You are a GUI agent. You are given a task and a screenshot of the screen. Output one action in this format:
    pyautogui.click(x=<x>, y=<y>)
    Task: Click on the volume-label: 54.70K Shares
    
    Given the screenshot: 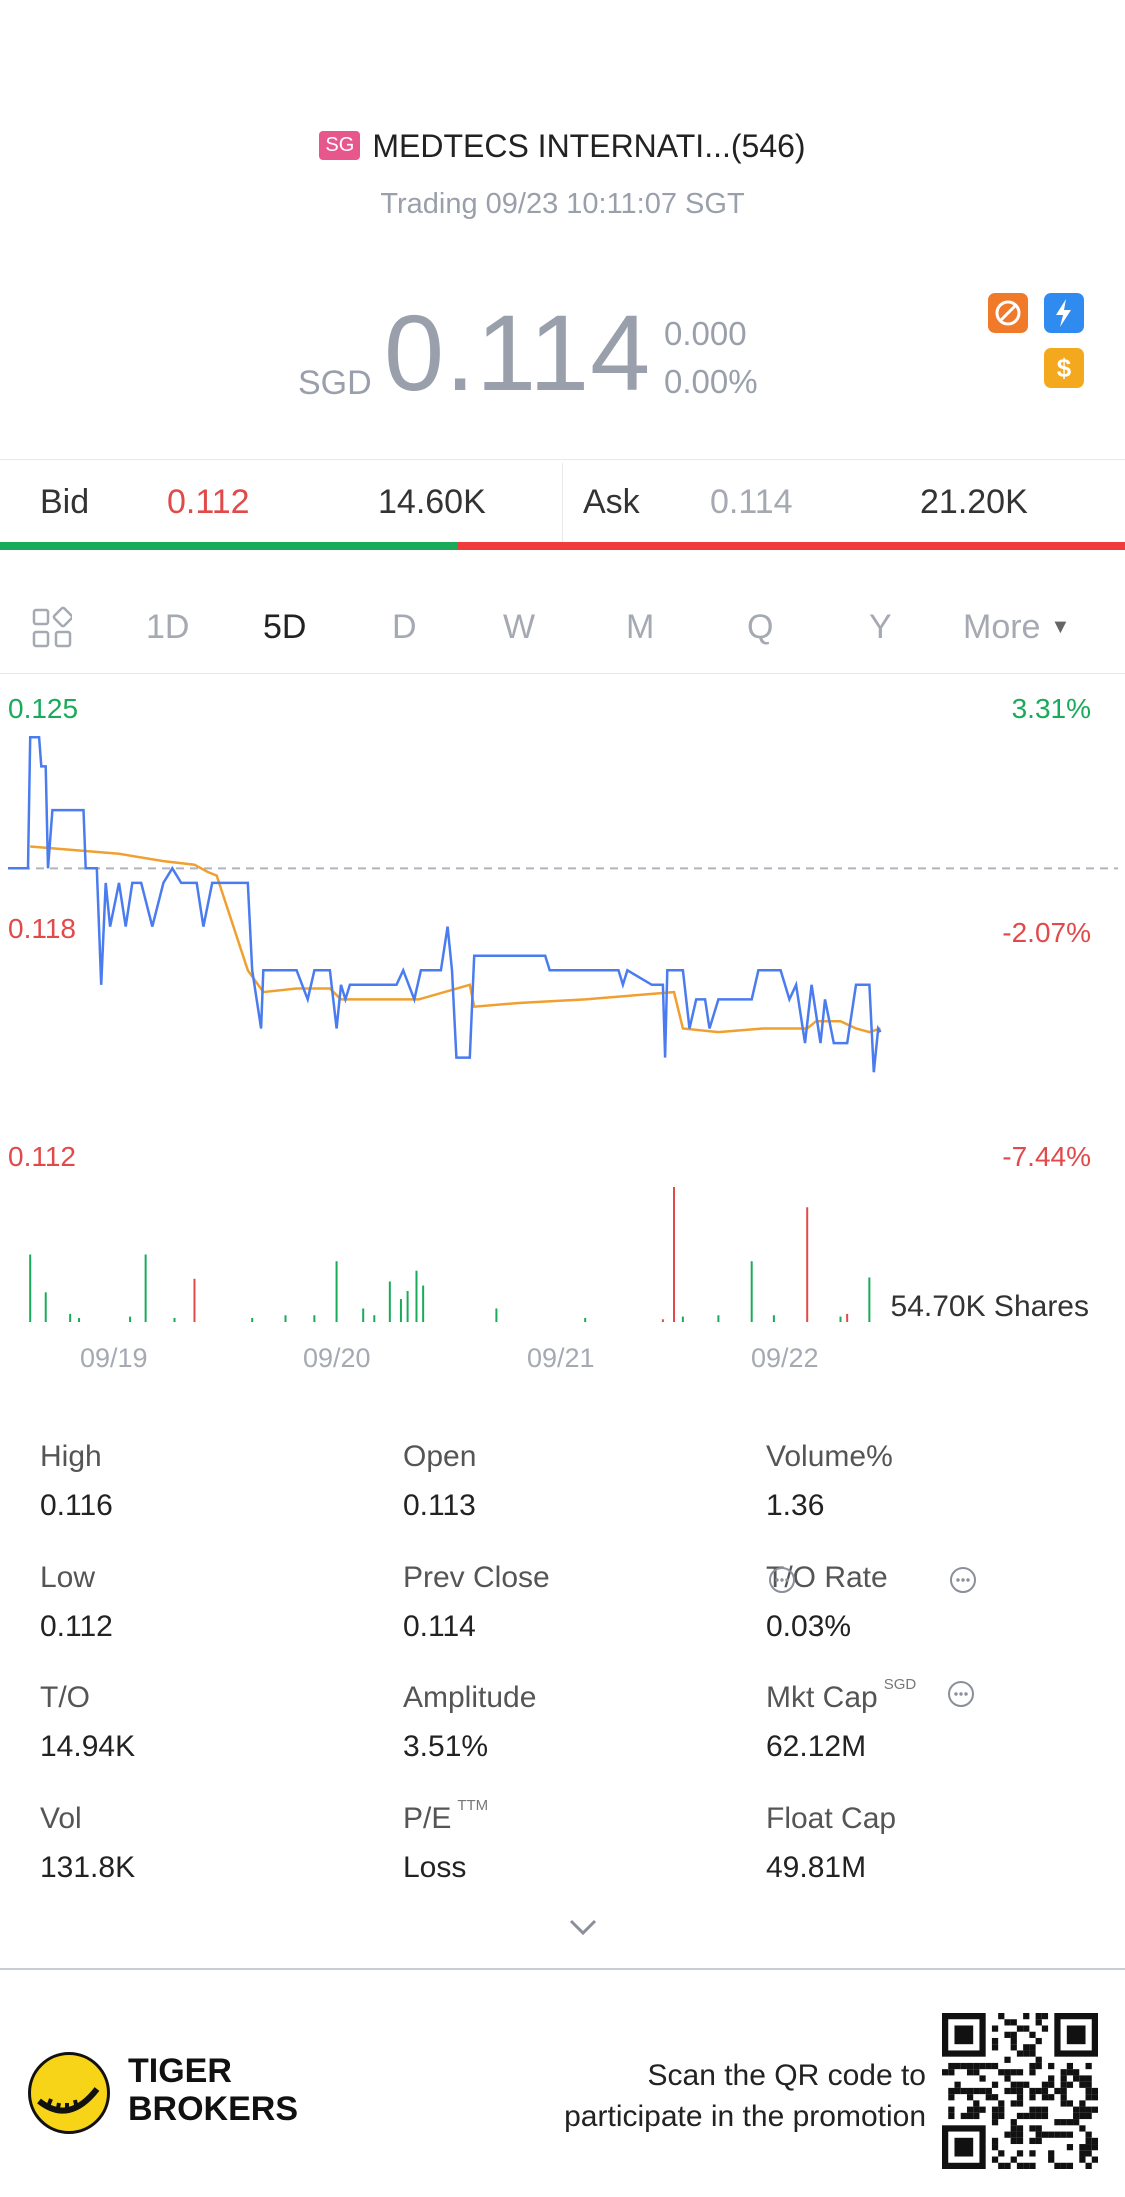 What is the action you would take?
    pyautogui.click(x=989, y=1306)
    